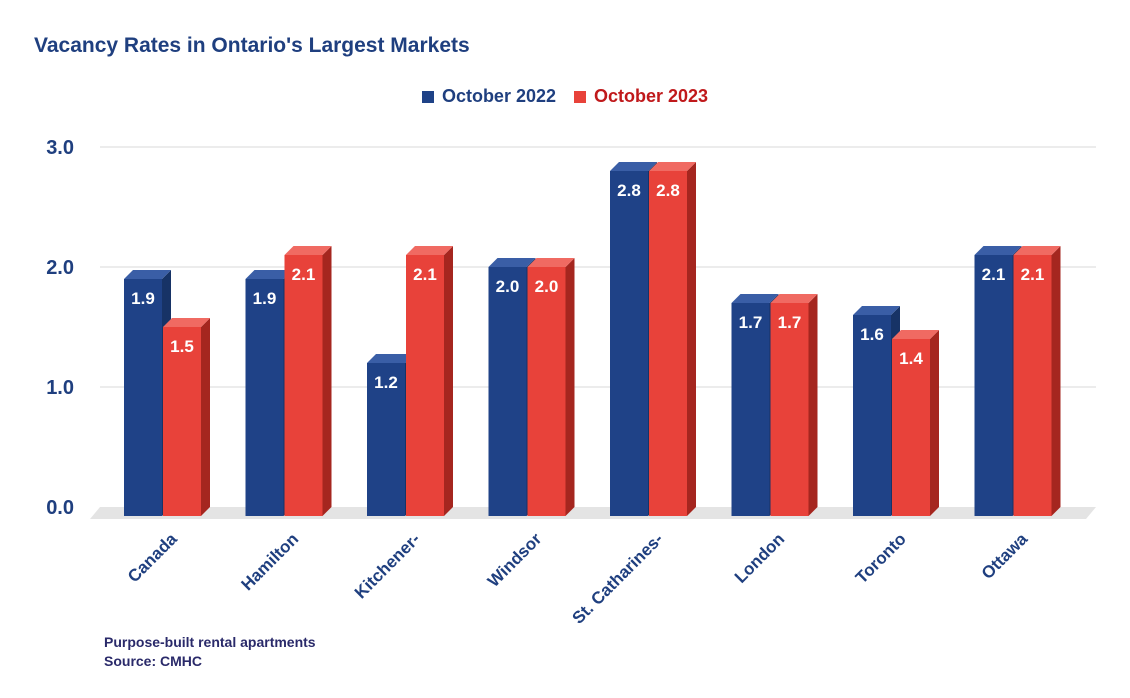 This screenshot has height=698, width=1130. What do you see at coordinates (60, 268) in the screenshot?
I see `y-tick-label: 2.0` at bounding box center [60, 268].